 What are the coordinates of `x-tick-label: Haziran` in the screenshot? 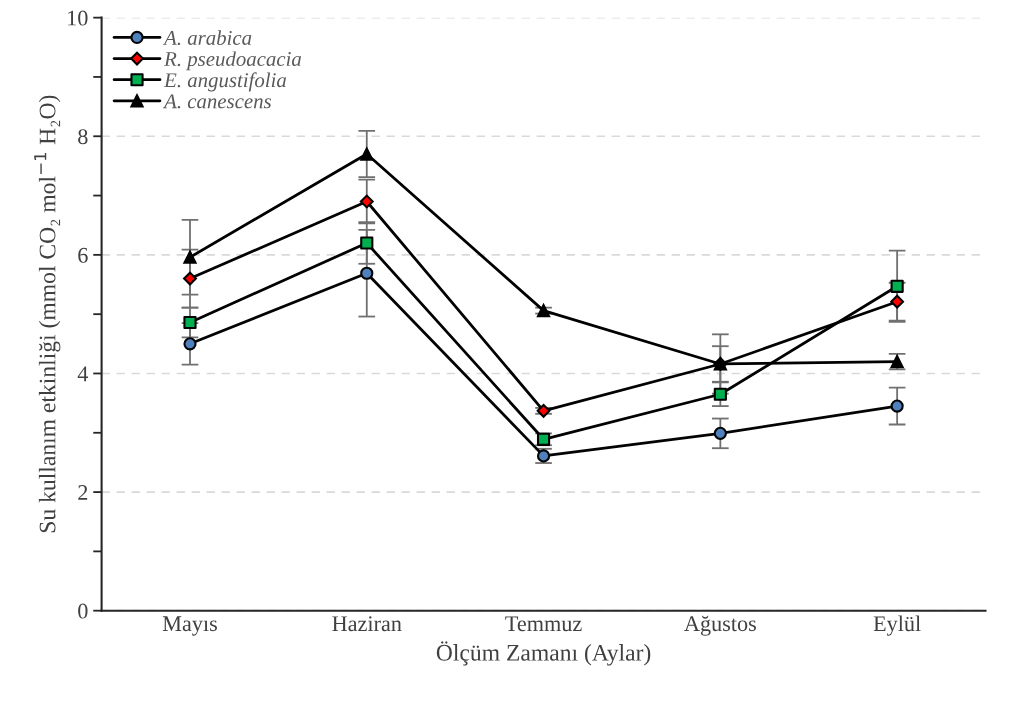 It's located at (367, 624).